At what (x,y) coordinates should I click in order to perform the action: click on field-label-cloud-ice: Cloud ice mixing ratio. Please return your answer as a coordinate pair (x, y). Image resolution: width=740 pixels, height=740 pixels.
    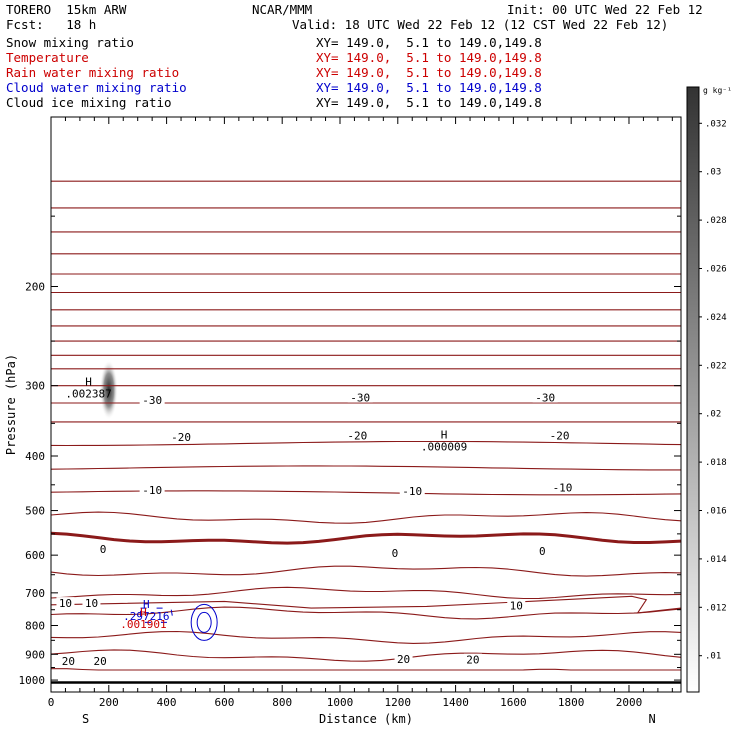
    Looking at the image, I should click on (89, 102).